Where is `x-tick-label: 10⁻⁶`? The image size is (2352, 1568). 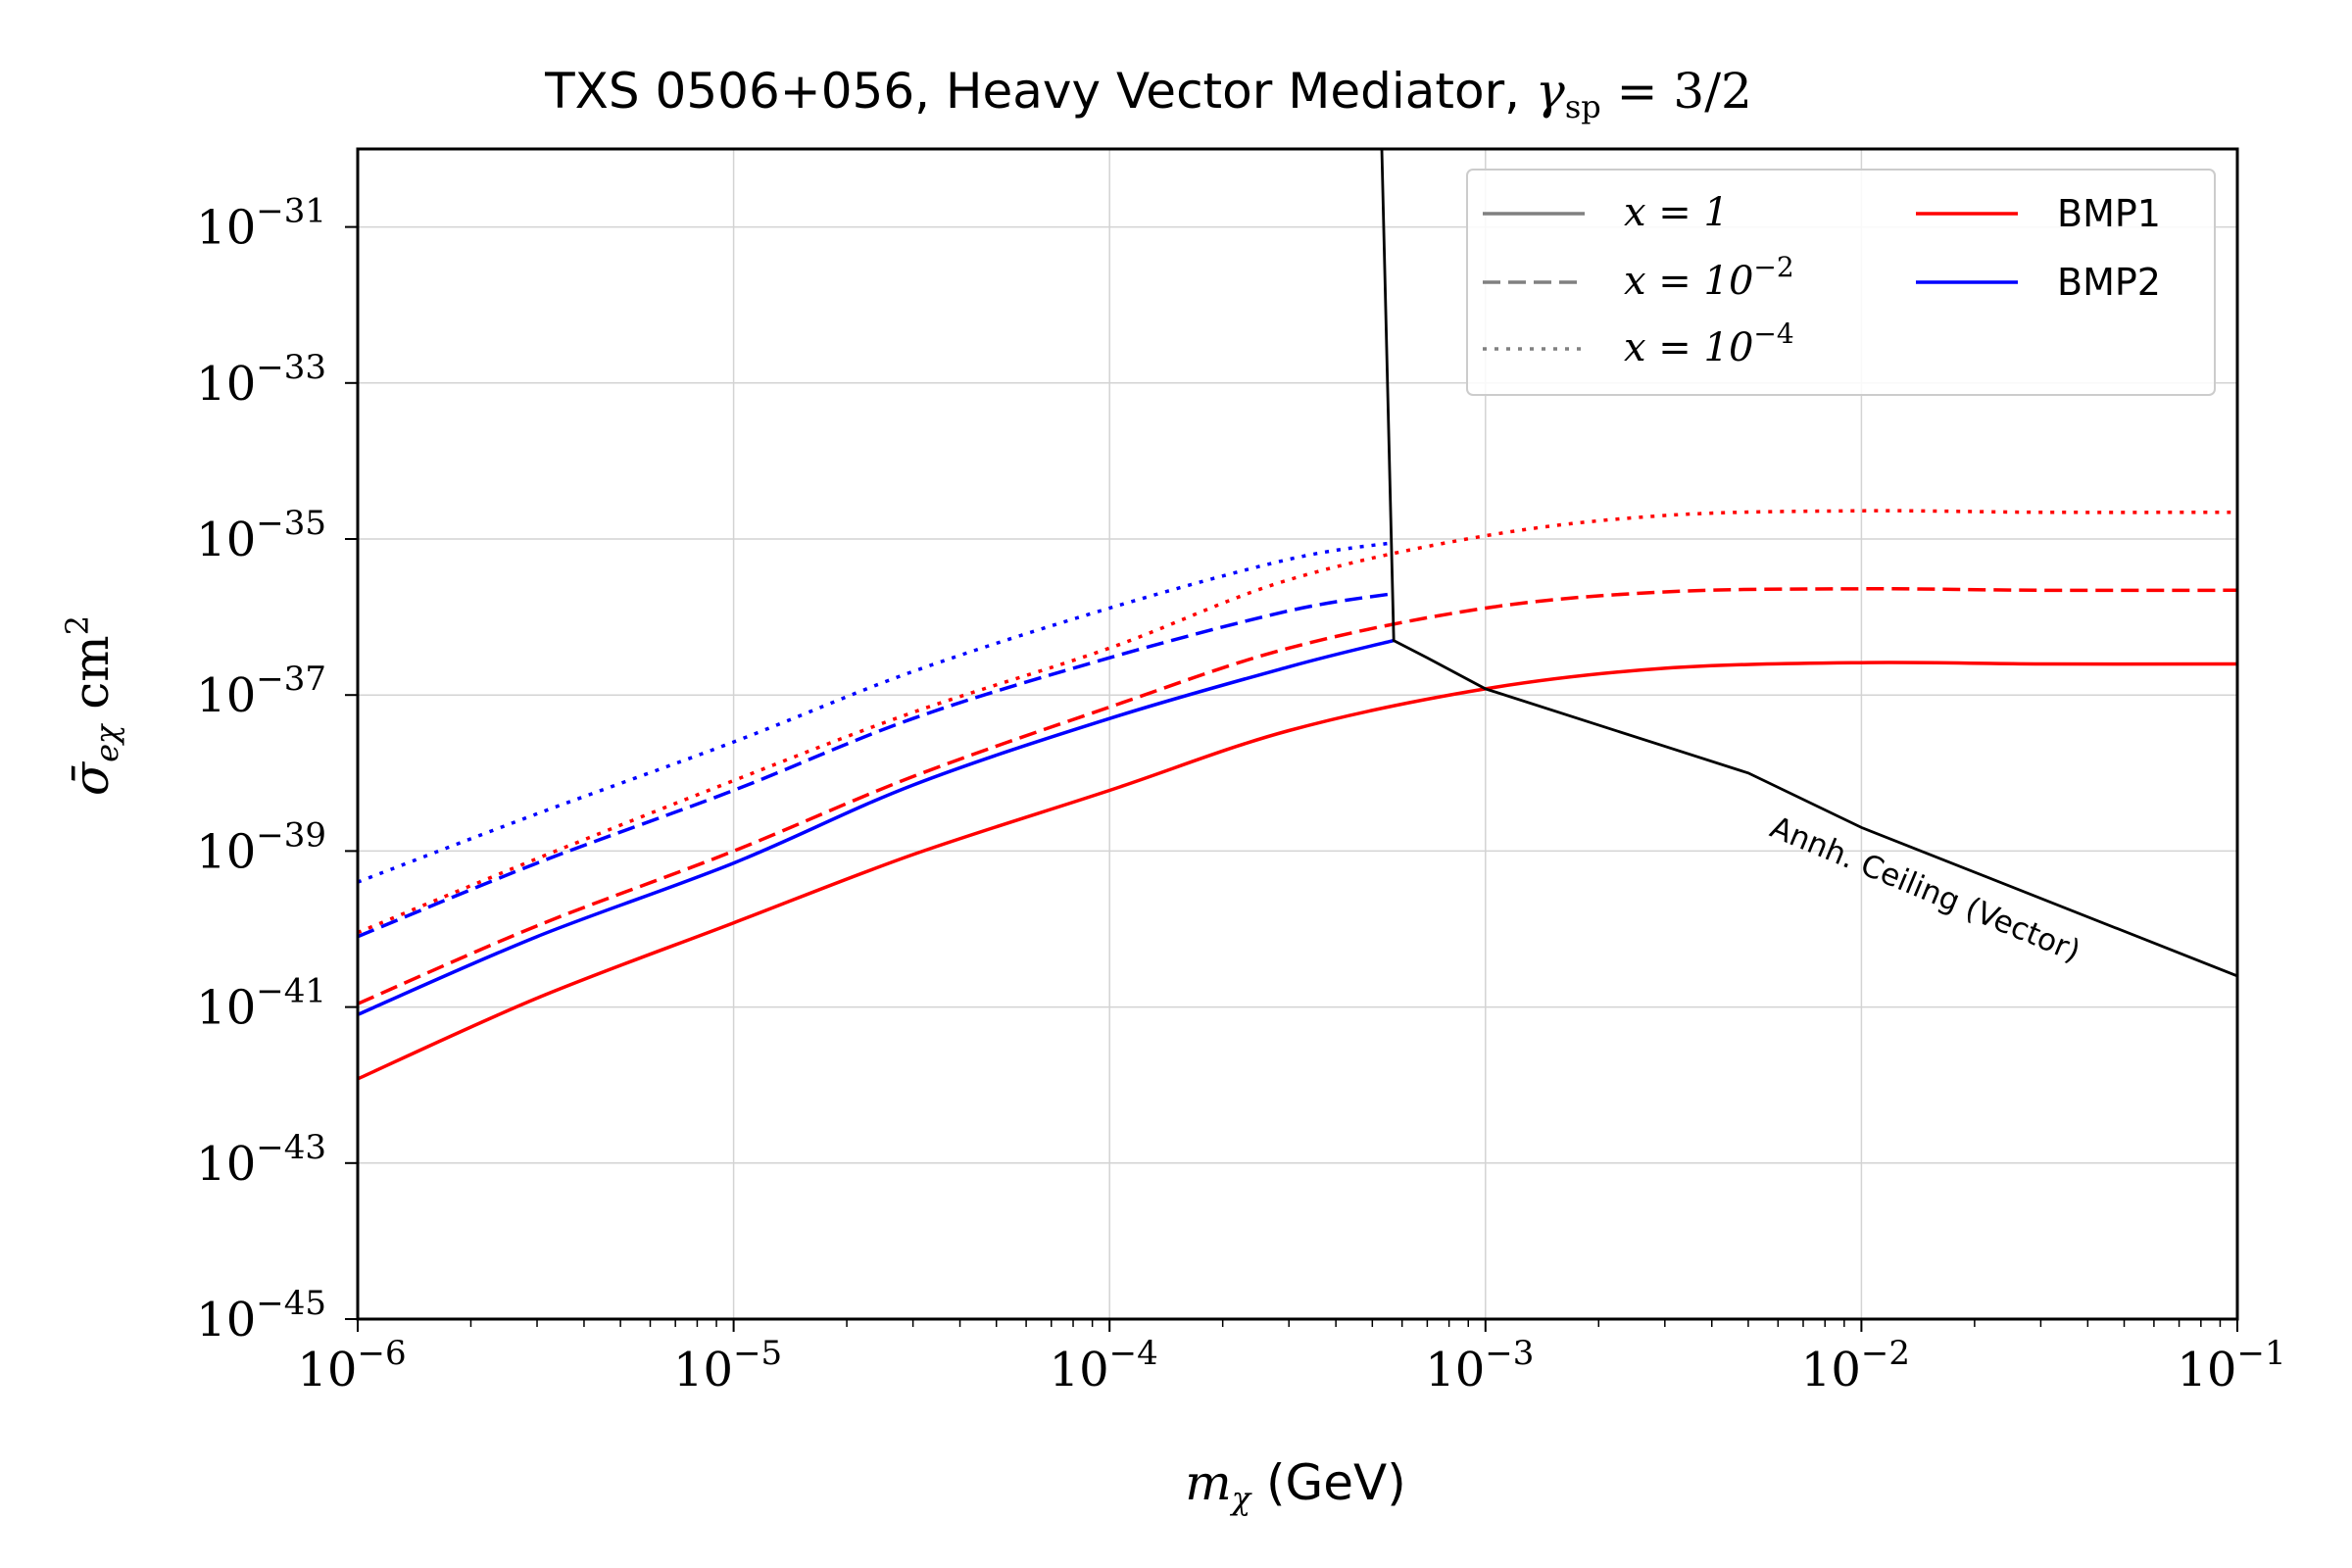
x-tick-label: 10⁻⁶ is located at coordinates (351, 1366).